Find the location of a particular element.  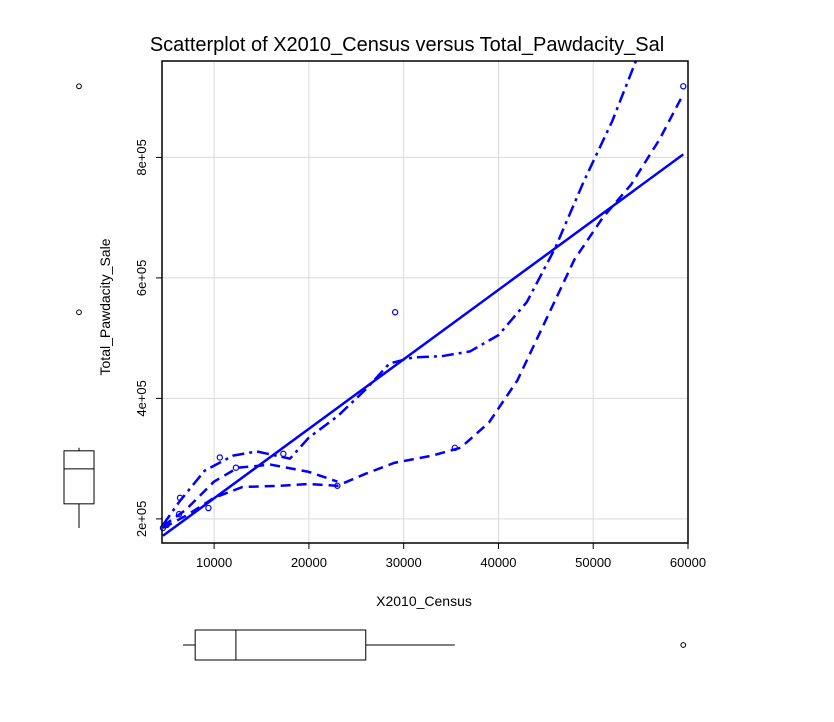

y-tick-label: 8e+05 is located at coordinates (141, 157).